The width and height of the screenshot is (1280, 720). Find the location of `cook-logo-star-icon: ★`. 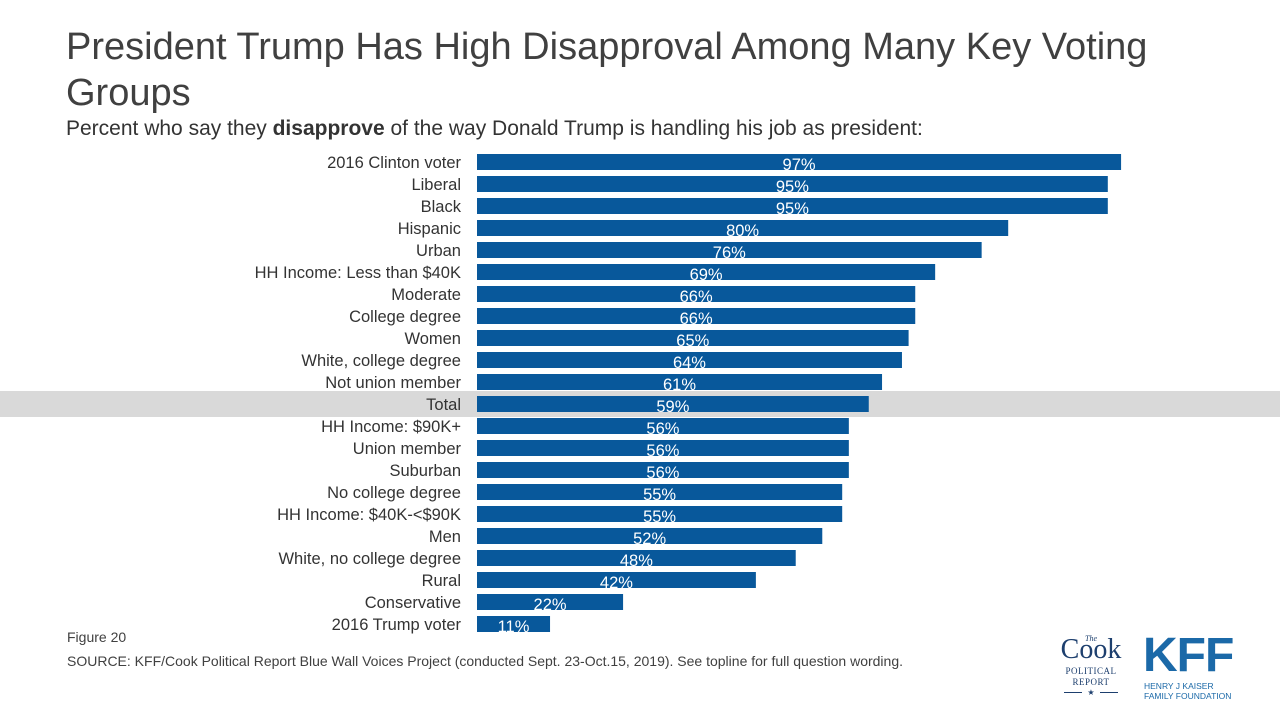

cook-logo-star-icon: ★ is located at coordinates (1091, 692).